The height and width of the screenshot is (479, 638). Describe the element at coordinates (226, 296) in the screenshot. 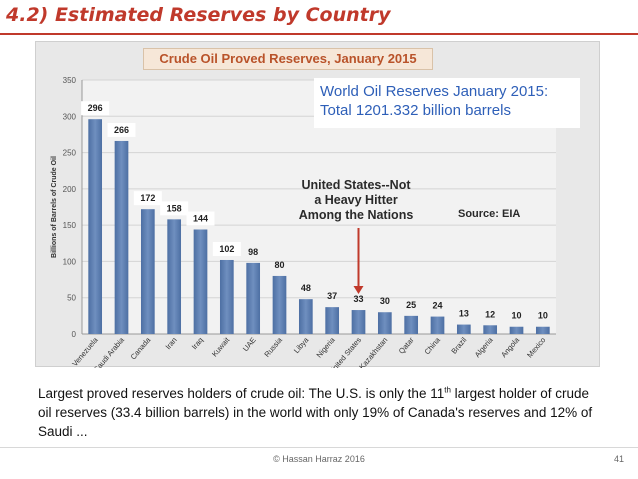

I see `bar-kuwait` at that location.